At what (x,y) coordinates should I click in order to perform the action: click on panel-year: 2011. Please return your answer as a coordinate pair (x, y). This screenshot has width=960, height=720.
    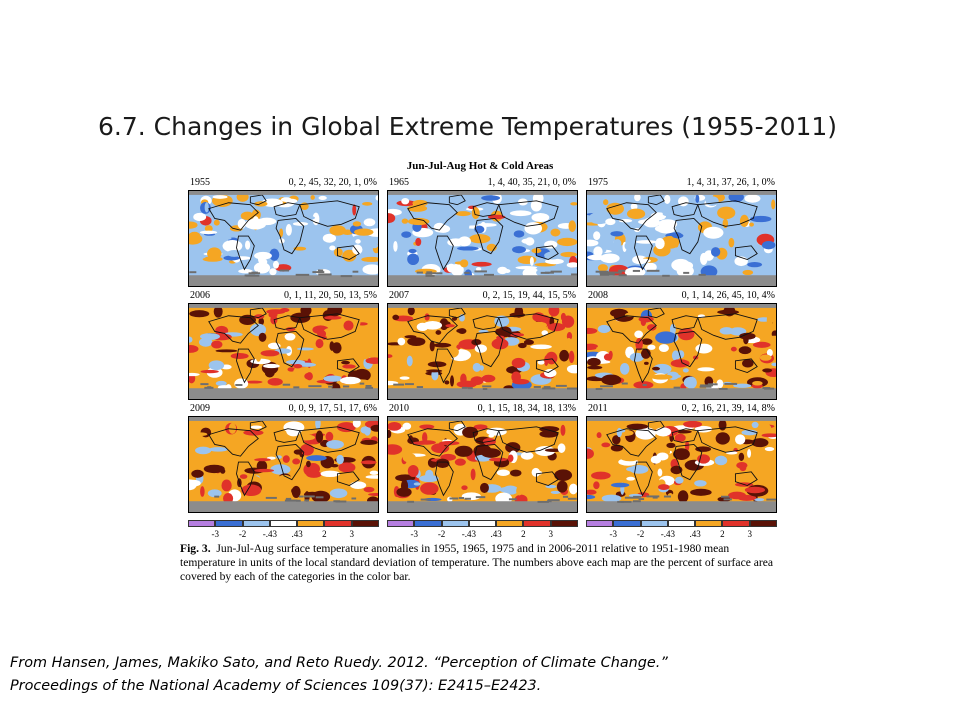
    Looking at the image, I should click on (598, 408).